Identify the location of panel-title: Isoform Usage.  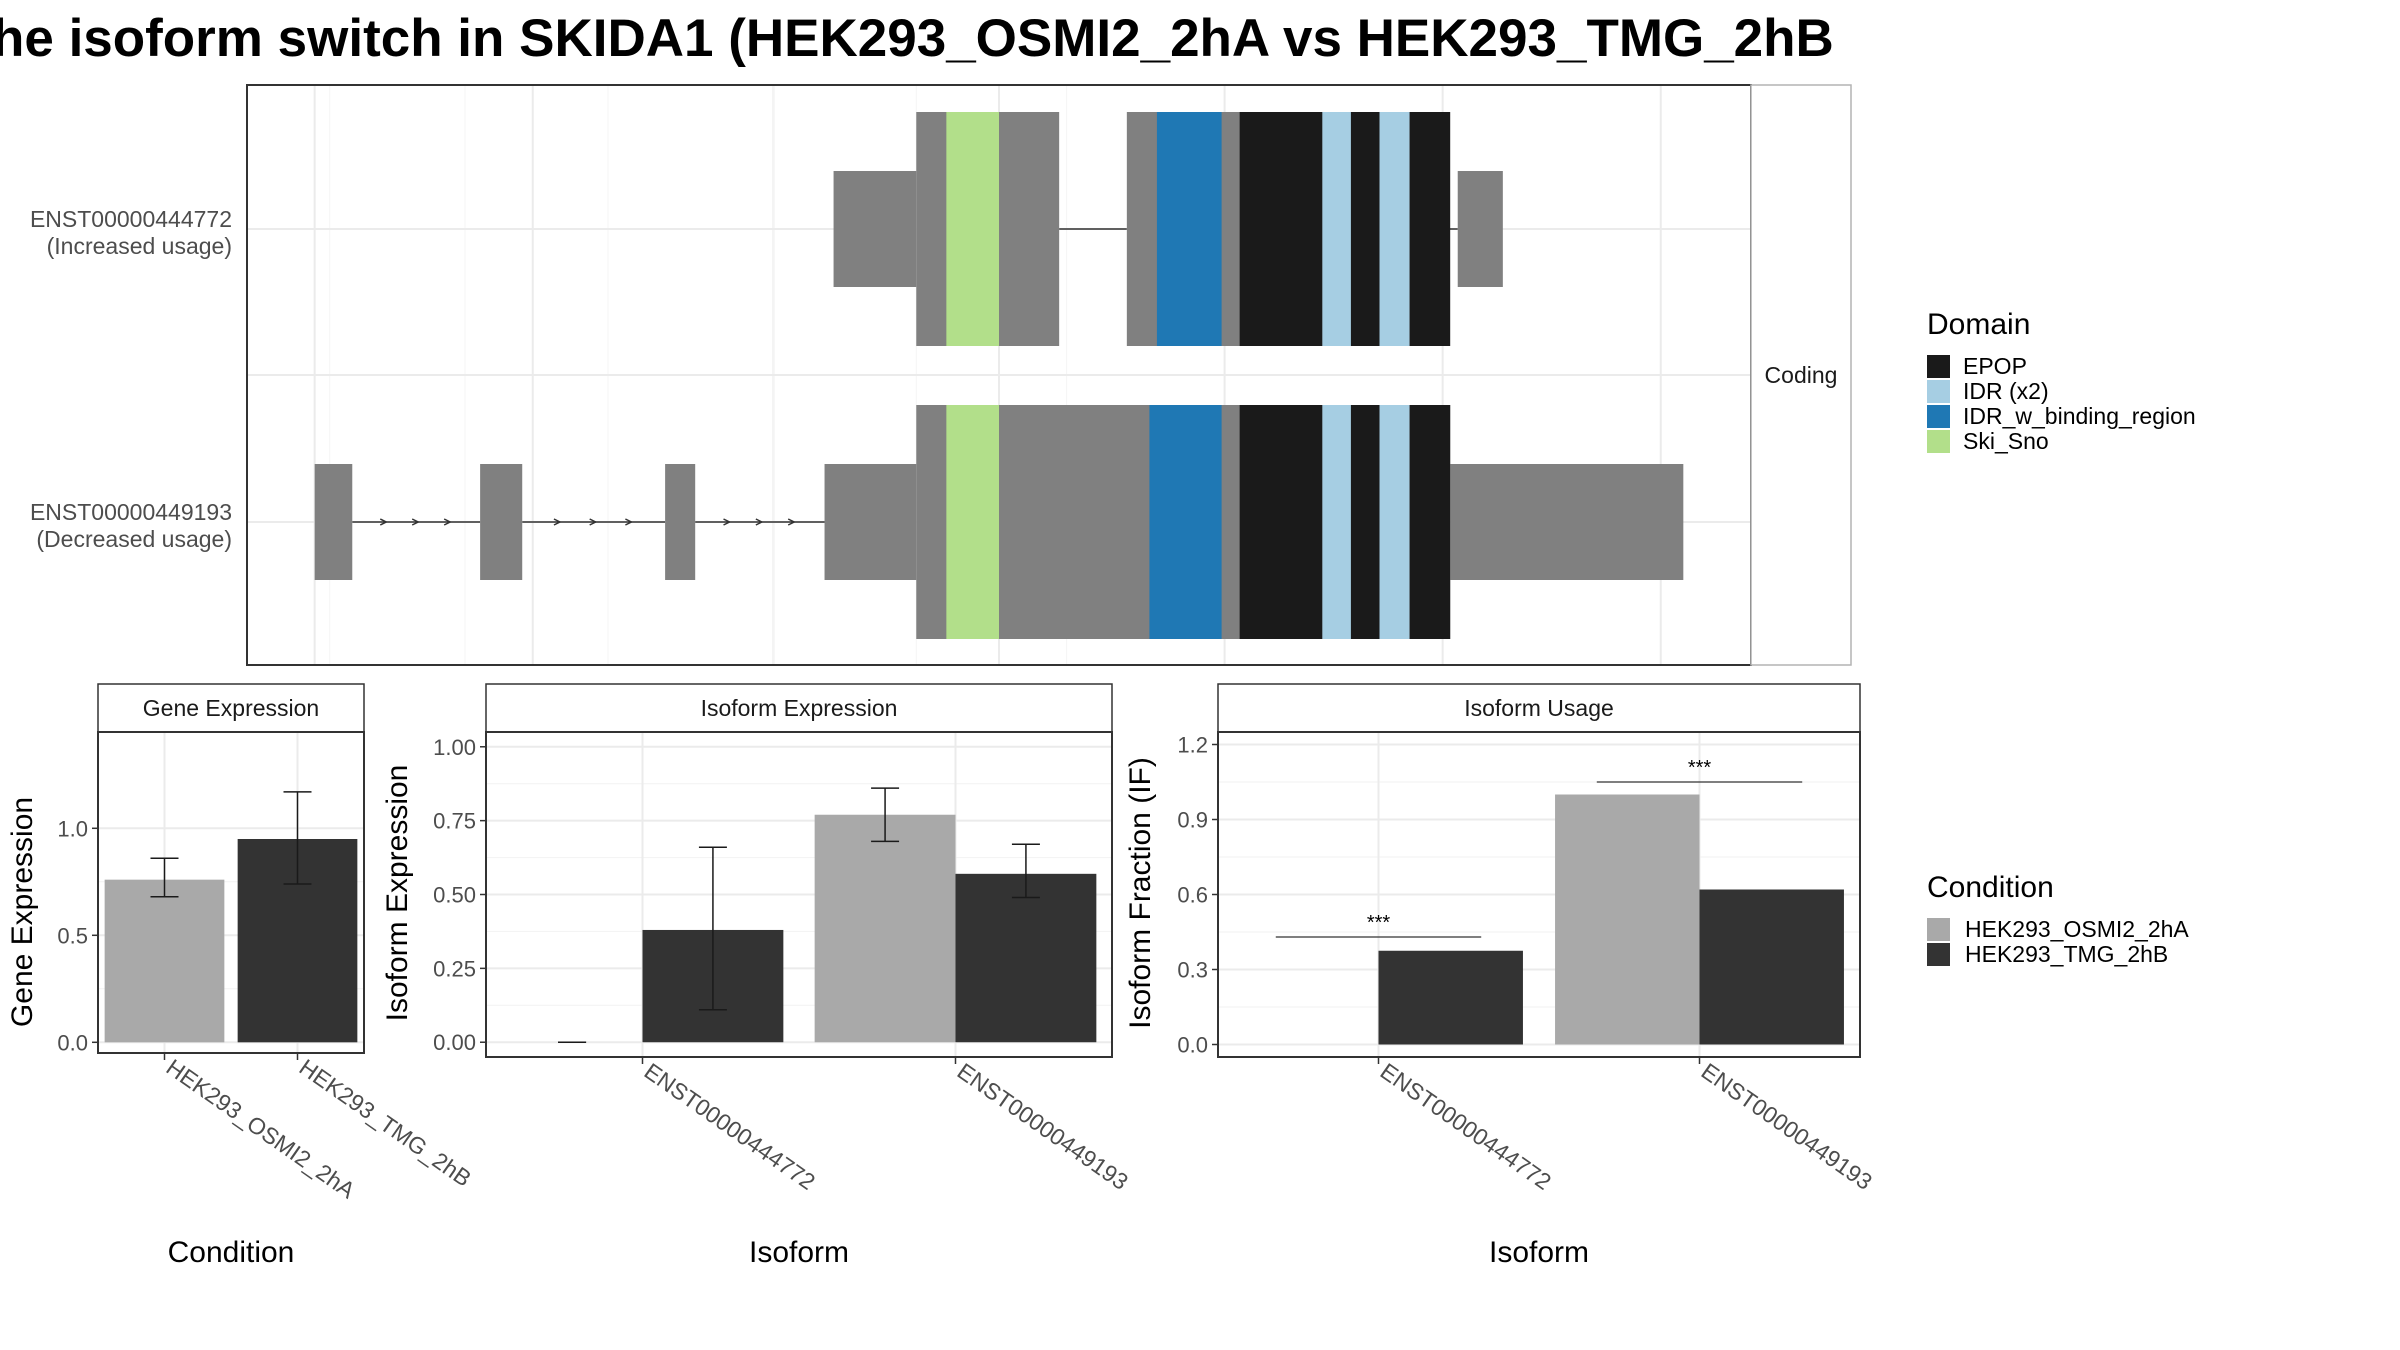
(1539, 708).